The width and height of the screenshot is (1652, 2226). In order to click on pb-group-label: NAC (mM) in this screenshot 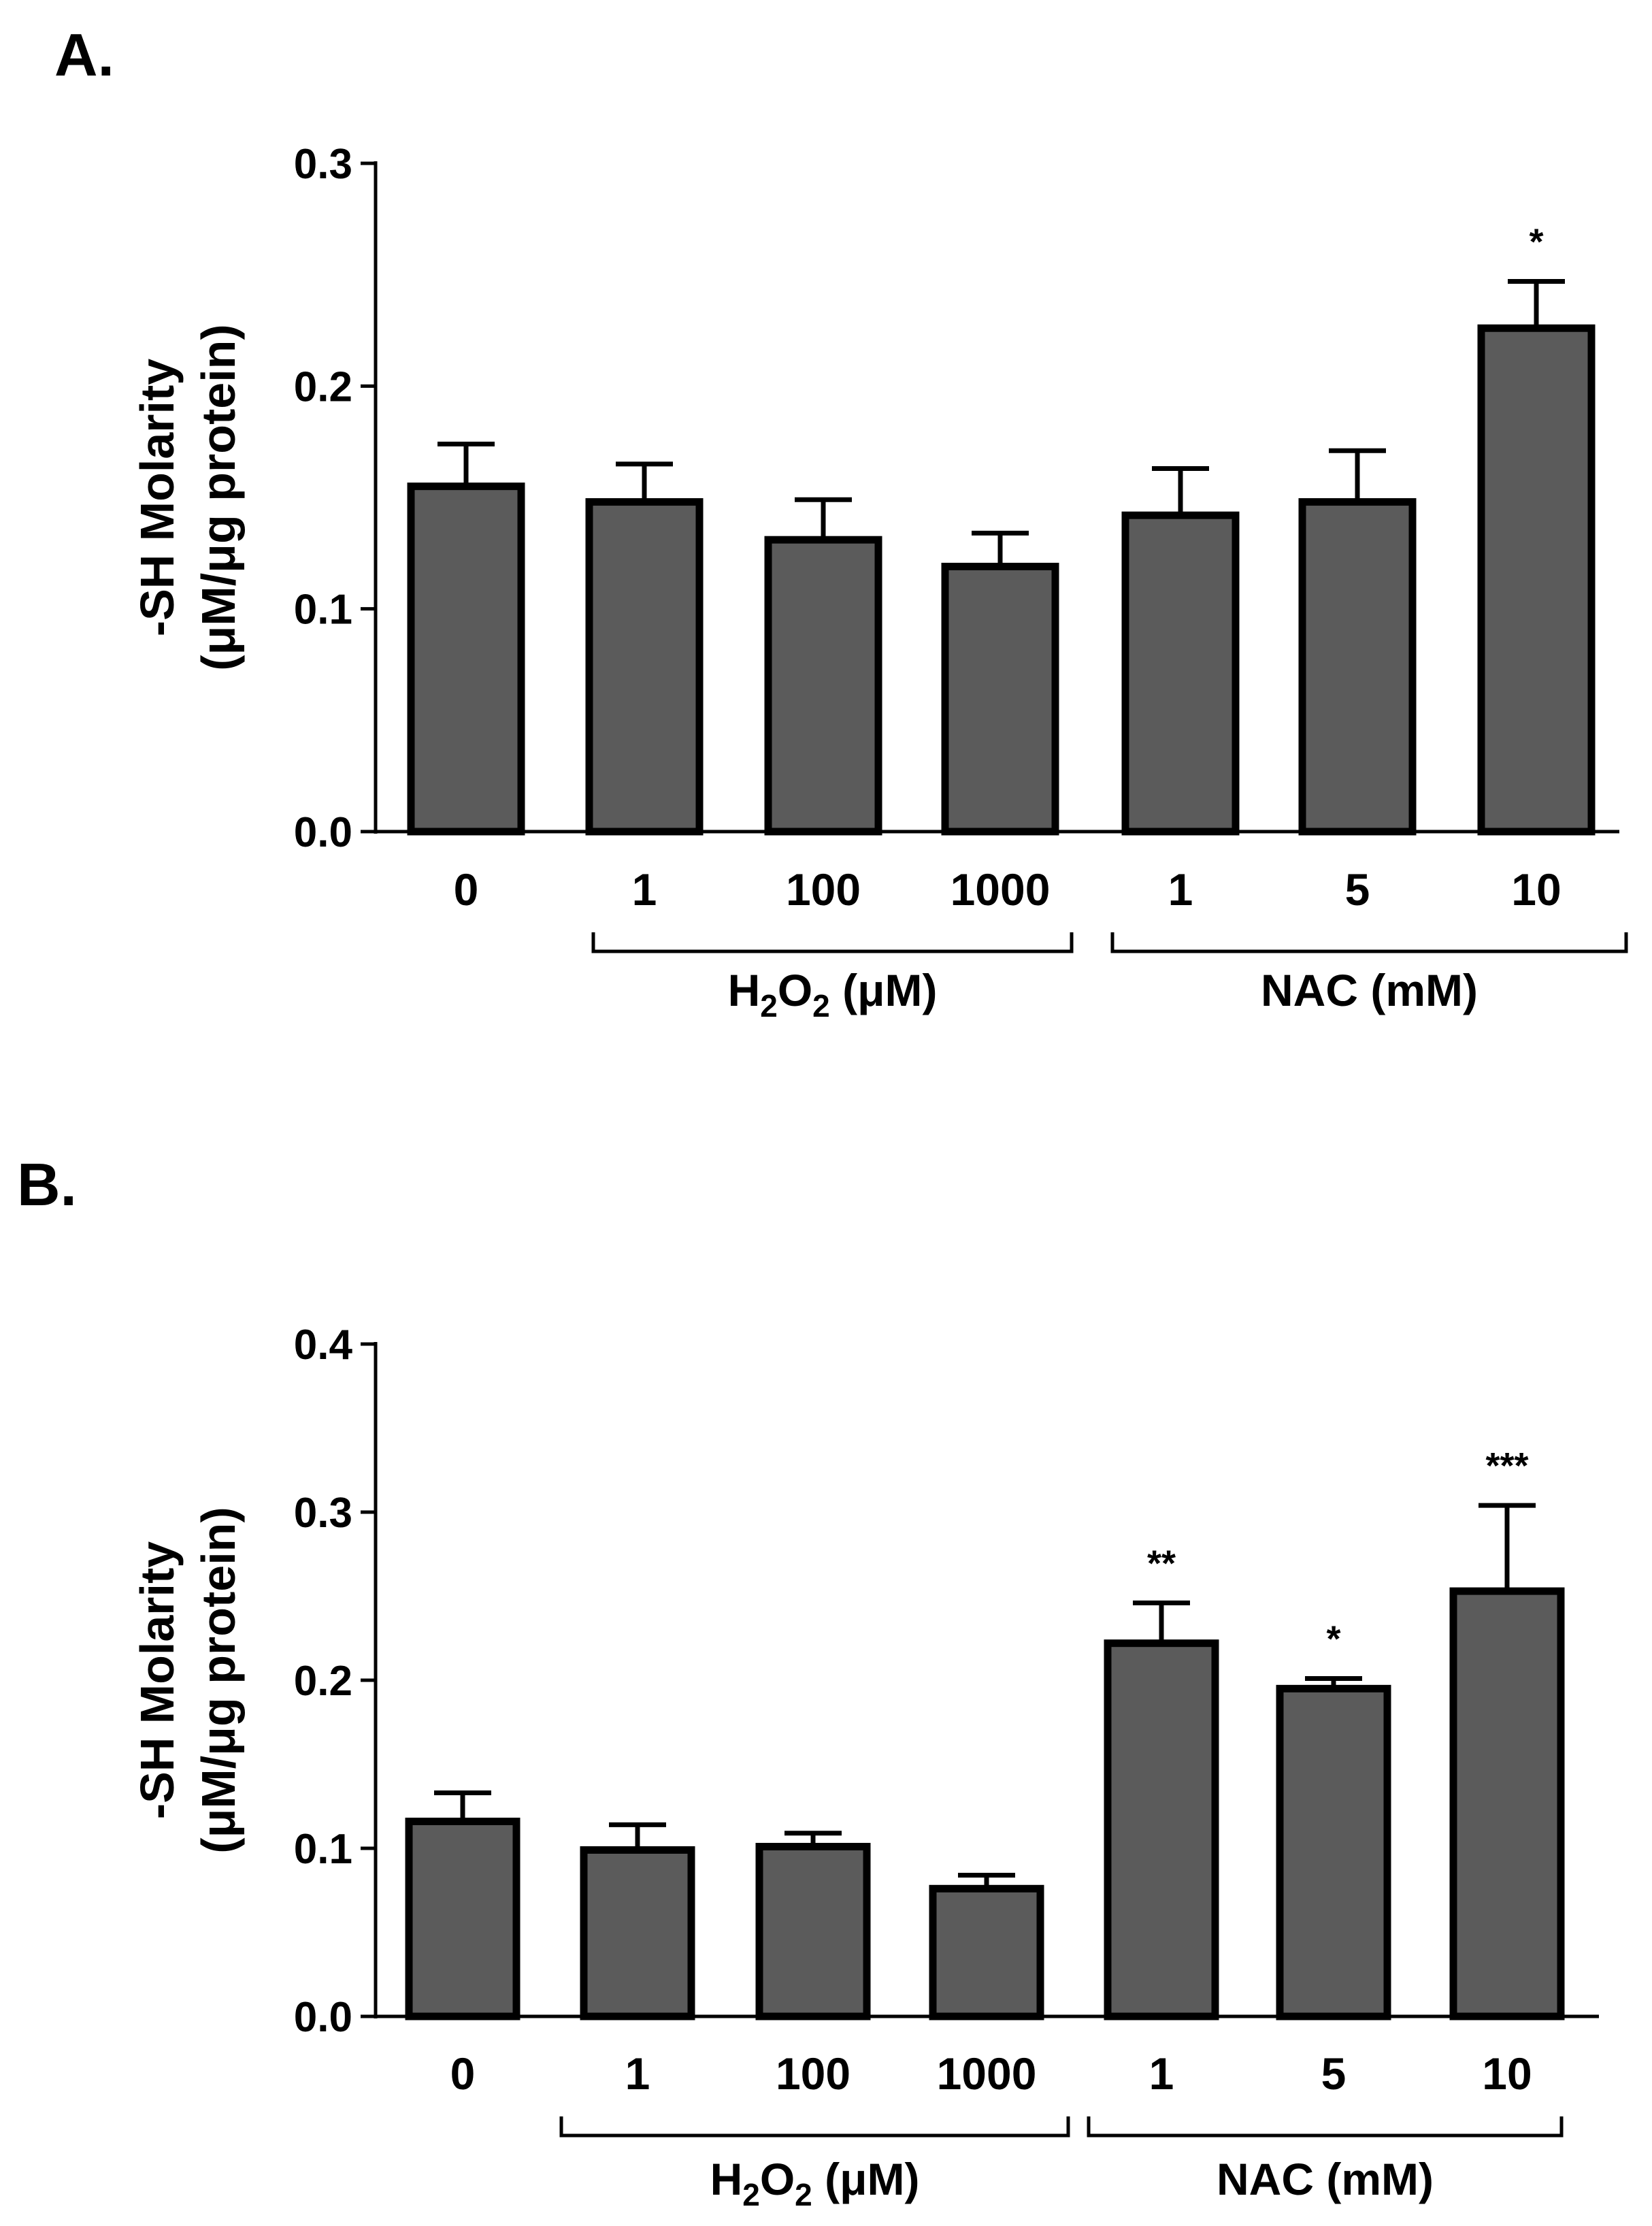, I will do `click(1325, 2179)`.